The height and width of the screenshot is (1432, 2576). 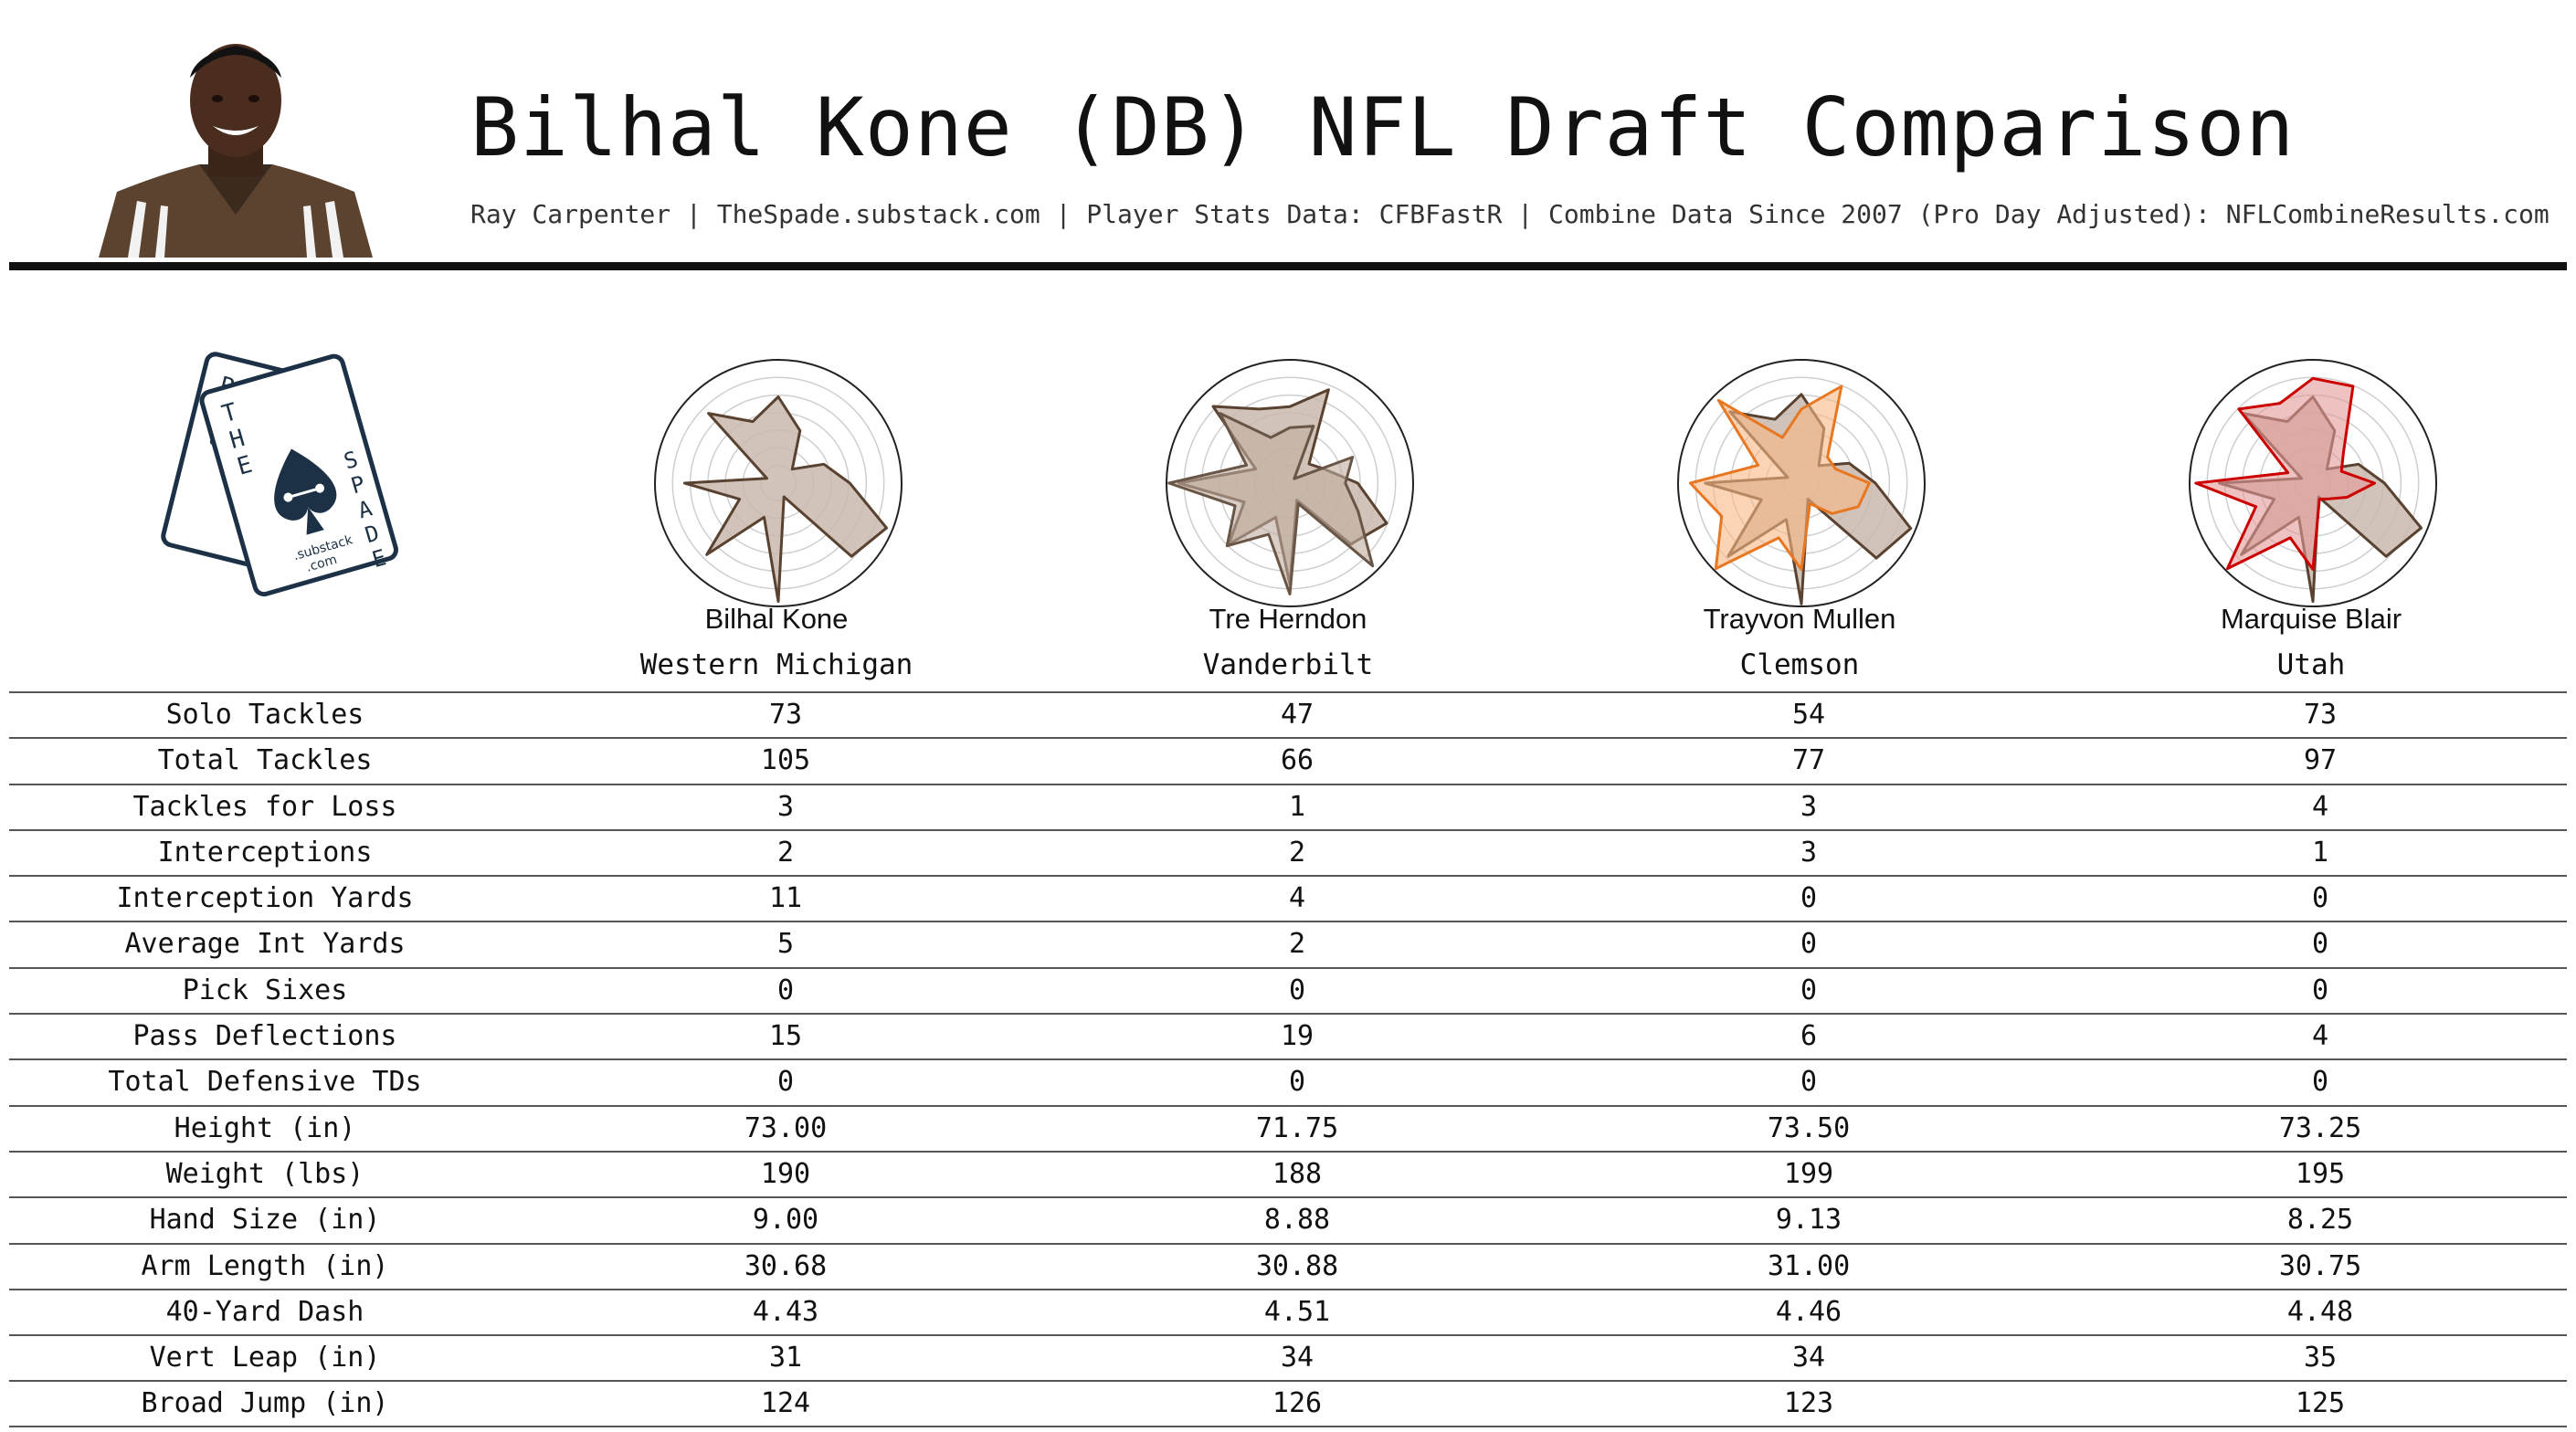 What do you see at coordinates (2311, 619) in the screenshot?
I see `player-name-4: Marquise Blair` at bounding box center [2311, 619].